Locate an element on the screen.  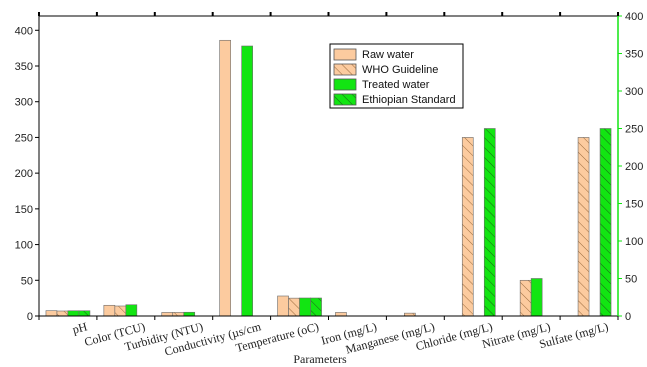
y-left-tick-label: 400 is located at coordinates (24, 31).